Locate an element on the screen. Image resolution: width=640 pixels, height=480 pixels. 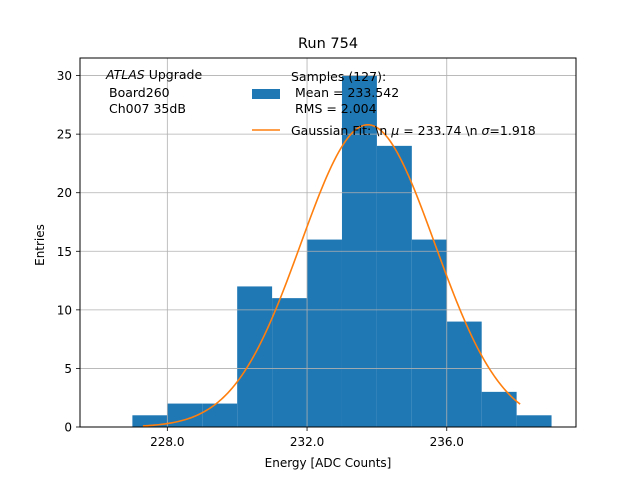
legend-histogram-swatch is located at coordinates (266, 94).